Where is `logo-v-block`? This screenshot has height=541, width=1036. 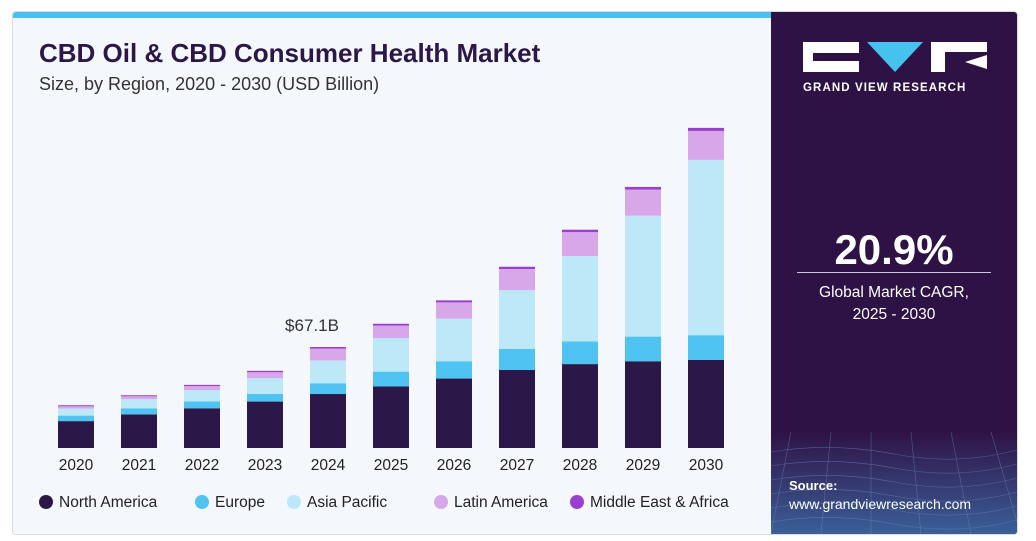
logo-v-block is located at coordinates (895, 57).